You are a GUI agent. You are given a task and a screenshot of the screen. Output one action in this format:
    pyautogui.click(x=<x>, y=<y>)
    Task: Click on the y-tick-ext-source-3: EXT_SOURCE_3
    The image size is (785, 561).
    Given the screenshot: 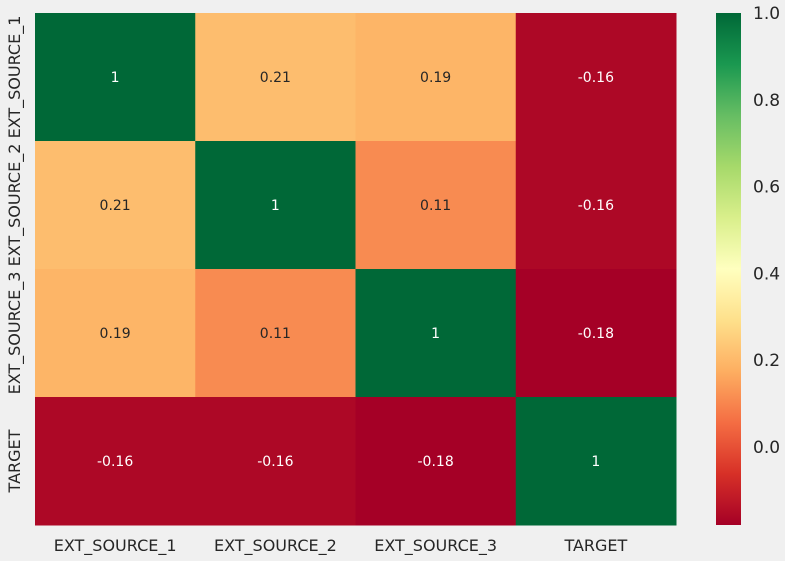 What is the action you would take?
    pyautogui.click(x=15, y=333)
    